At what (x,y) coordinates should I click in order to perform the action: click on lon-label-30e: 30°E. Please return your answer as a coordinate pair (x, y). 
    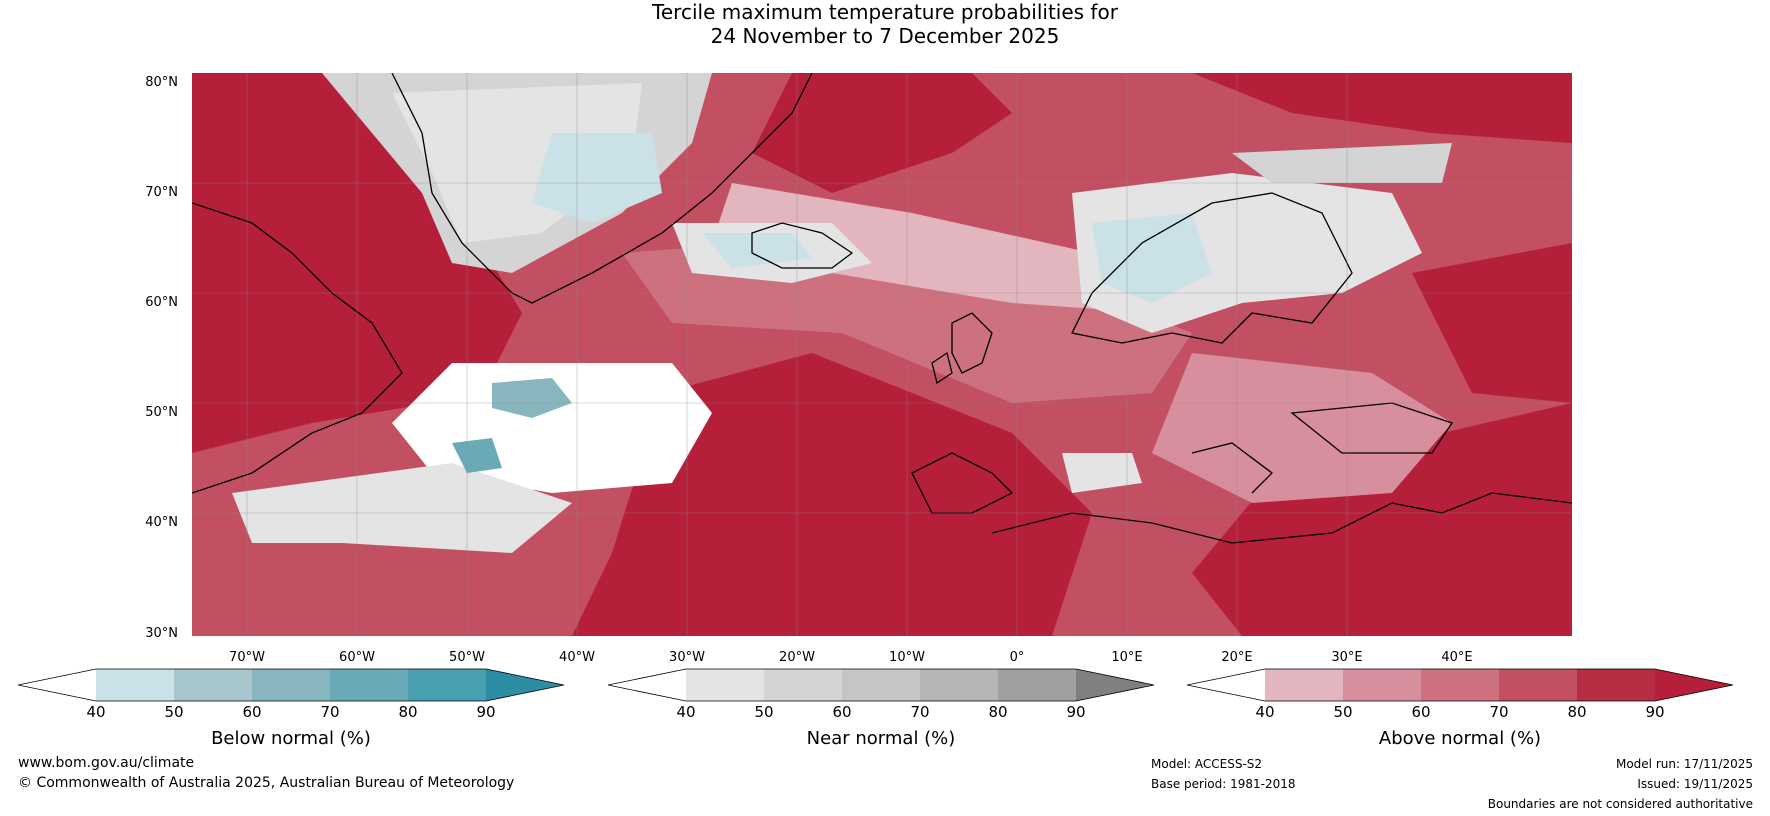
    Looking at the image, I should click on (1347, 657).